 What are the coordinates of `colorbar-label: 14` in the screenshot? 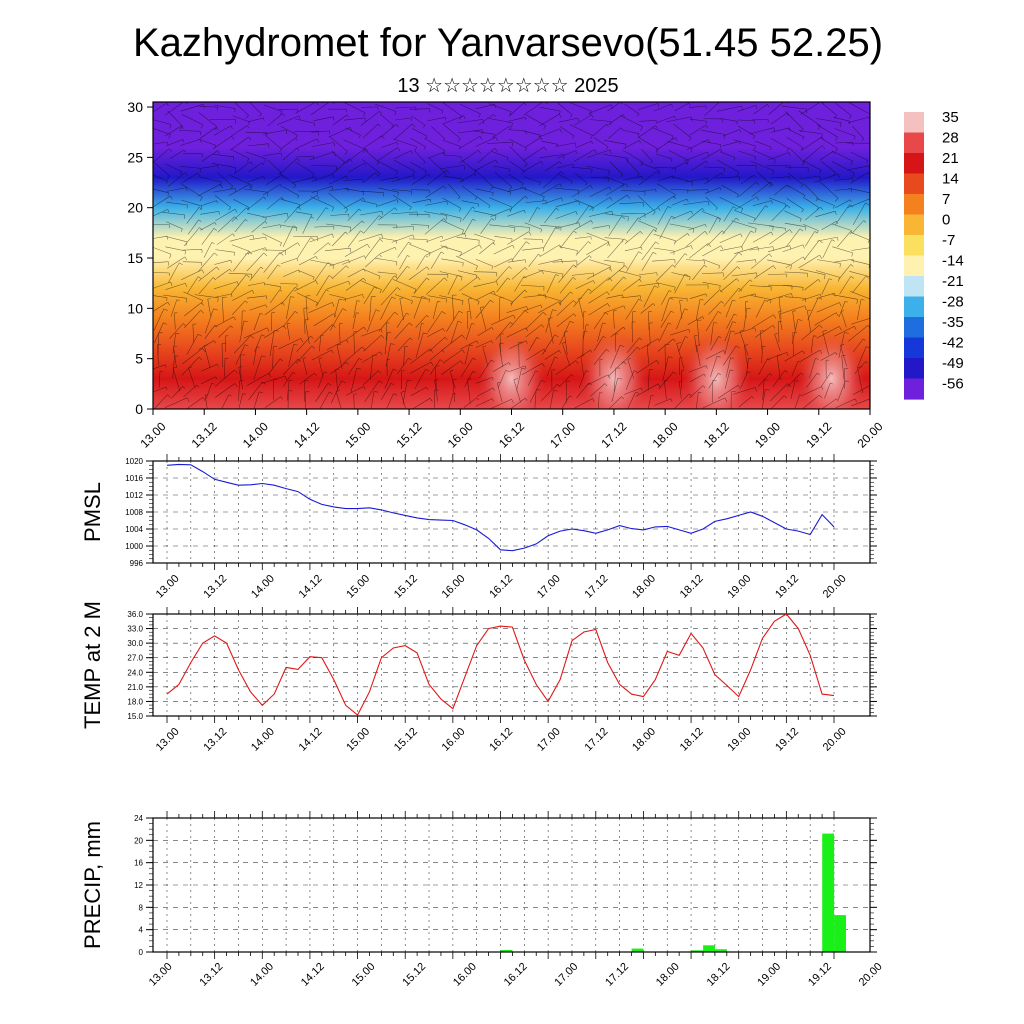 It's located at (950, 179).